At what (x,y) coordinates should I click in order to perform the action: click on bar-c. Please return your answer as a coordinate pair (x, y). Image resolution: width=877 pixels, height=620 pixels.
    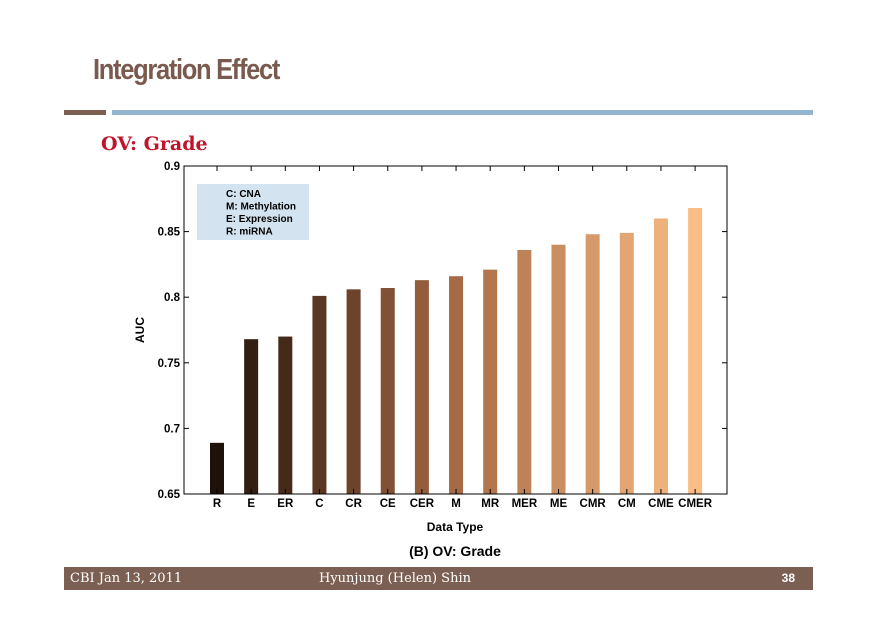
    Looking at the image, I should click on (319, 394).